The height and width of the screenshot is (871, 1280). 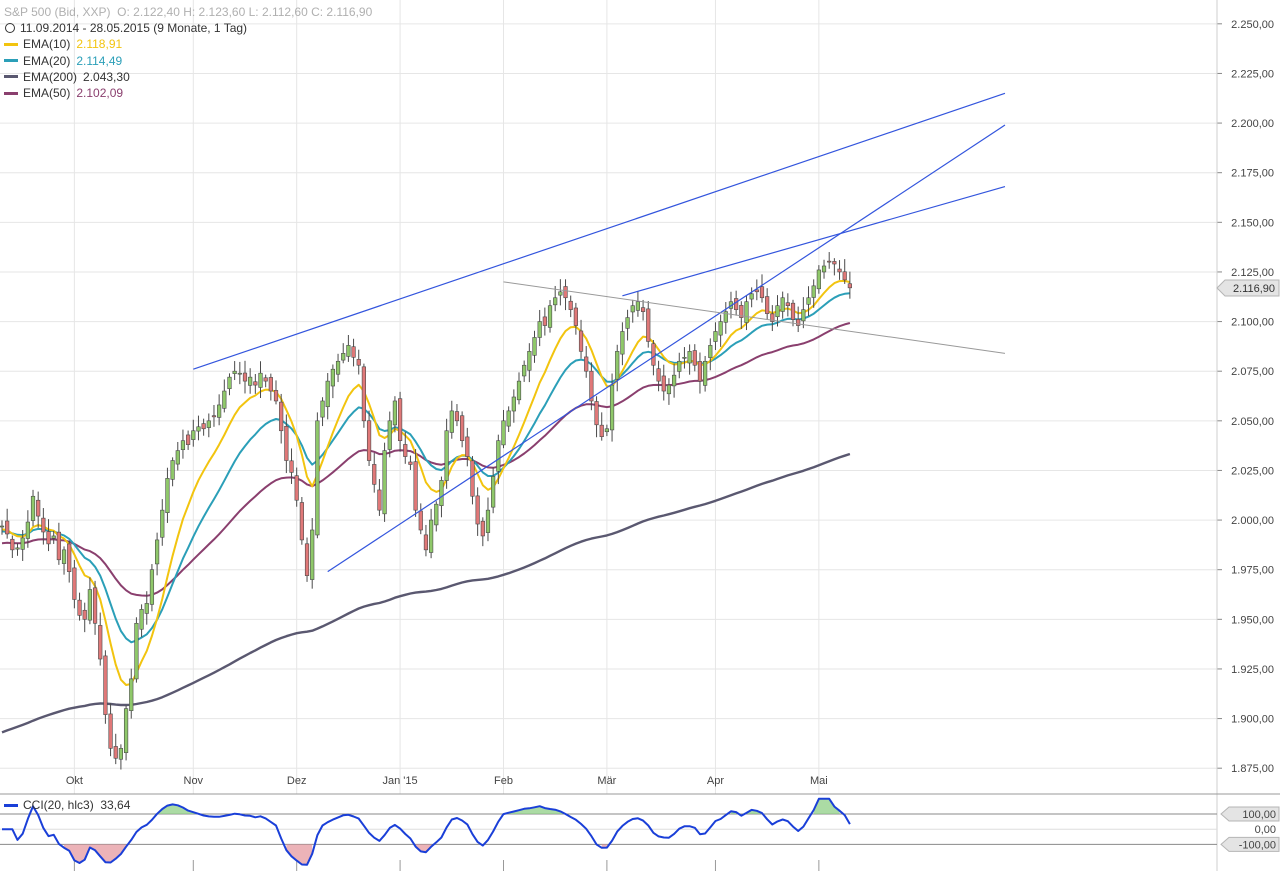 What do you see at coordinates (297, 781) in the screenshot?
I see `x-tick-label: Dez` at bounding box center [297, 781].